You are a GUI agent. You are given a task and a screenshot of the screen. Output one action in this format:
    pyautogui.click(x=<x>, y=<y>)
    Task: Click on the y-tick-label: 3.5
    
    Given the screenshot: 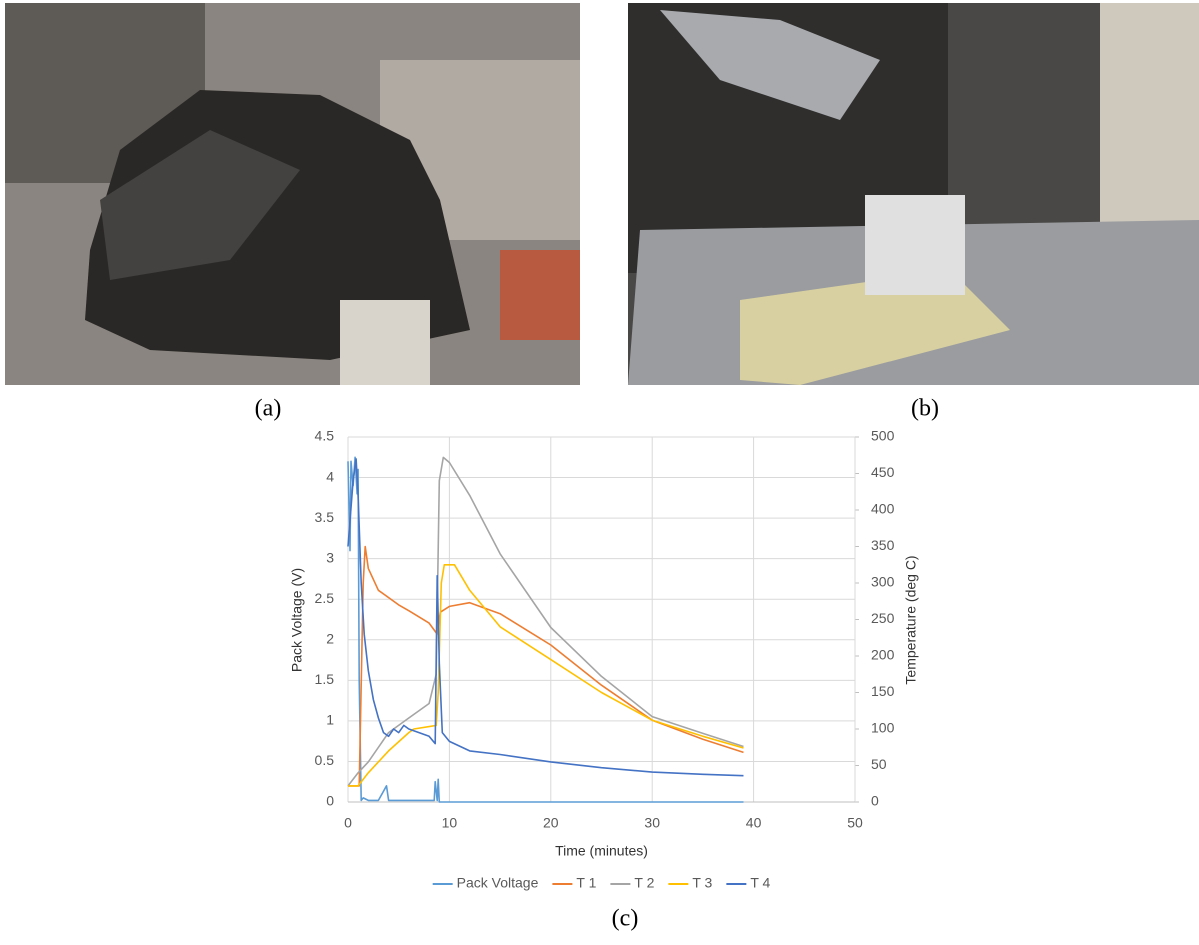 What is the action you would take?
    pyautogui.click(x=325, y=517)
    